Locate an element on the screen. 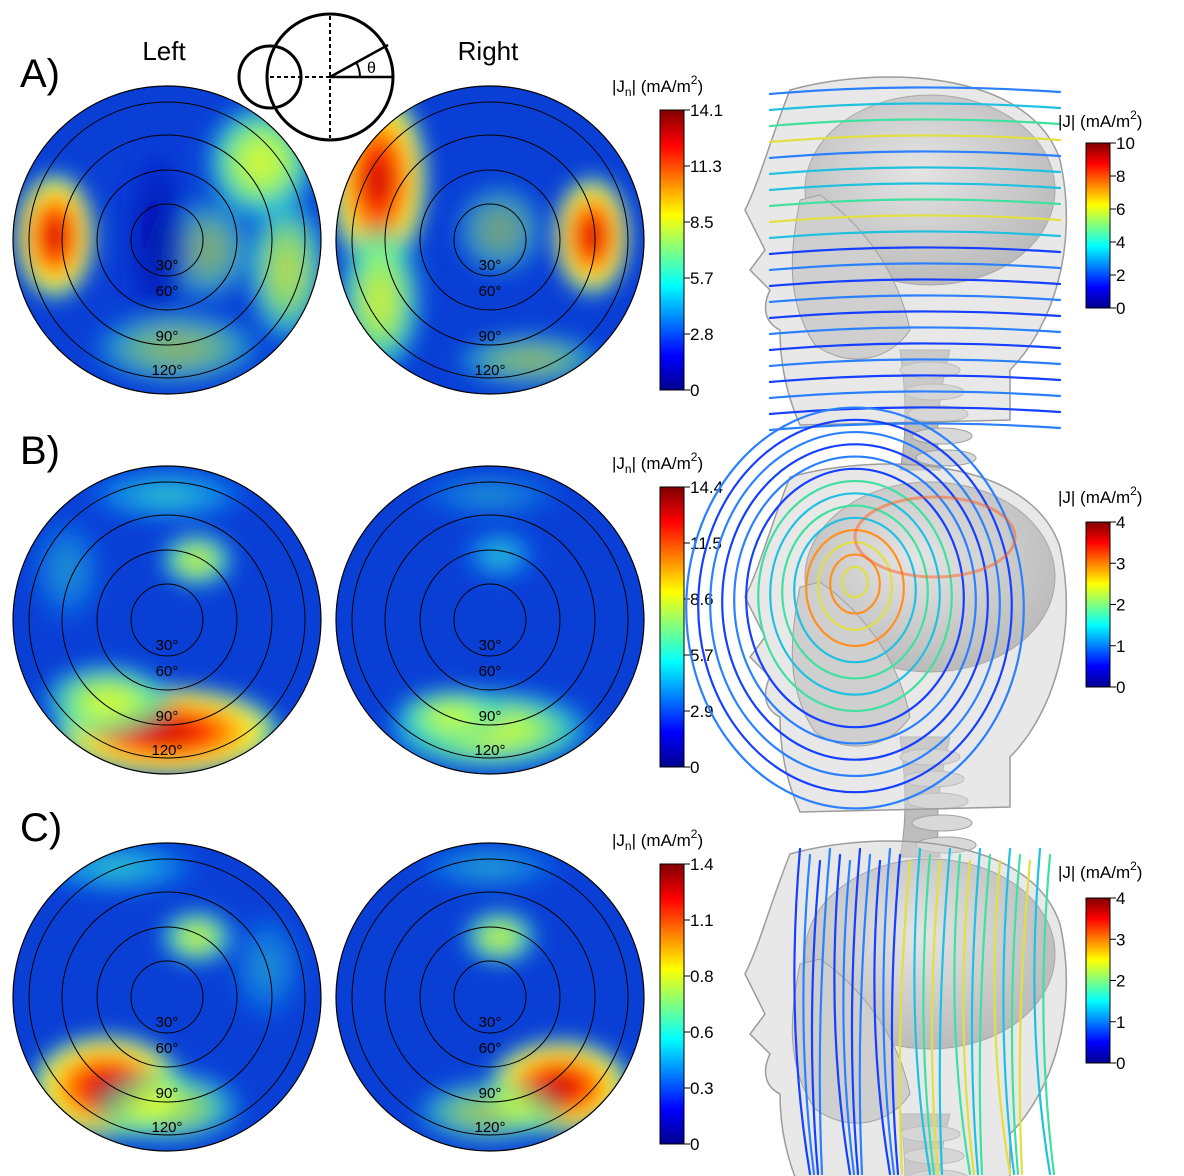  colorbar-tick-label: 0.8 is located at coordinates (702, 976).